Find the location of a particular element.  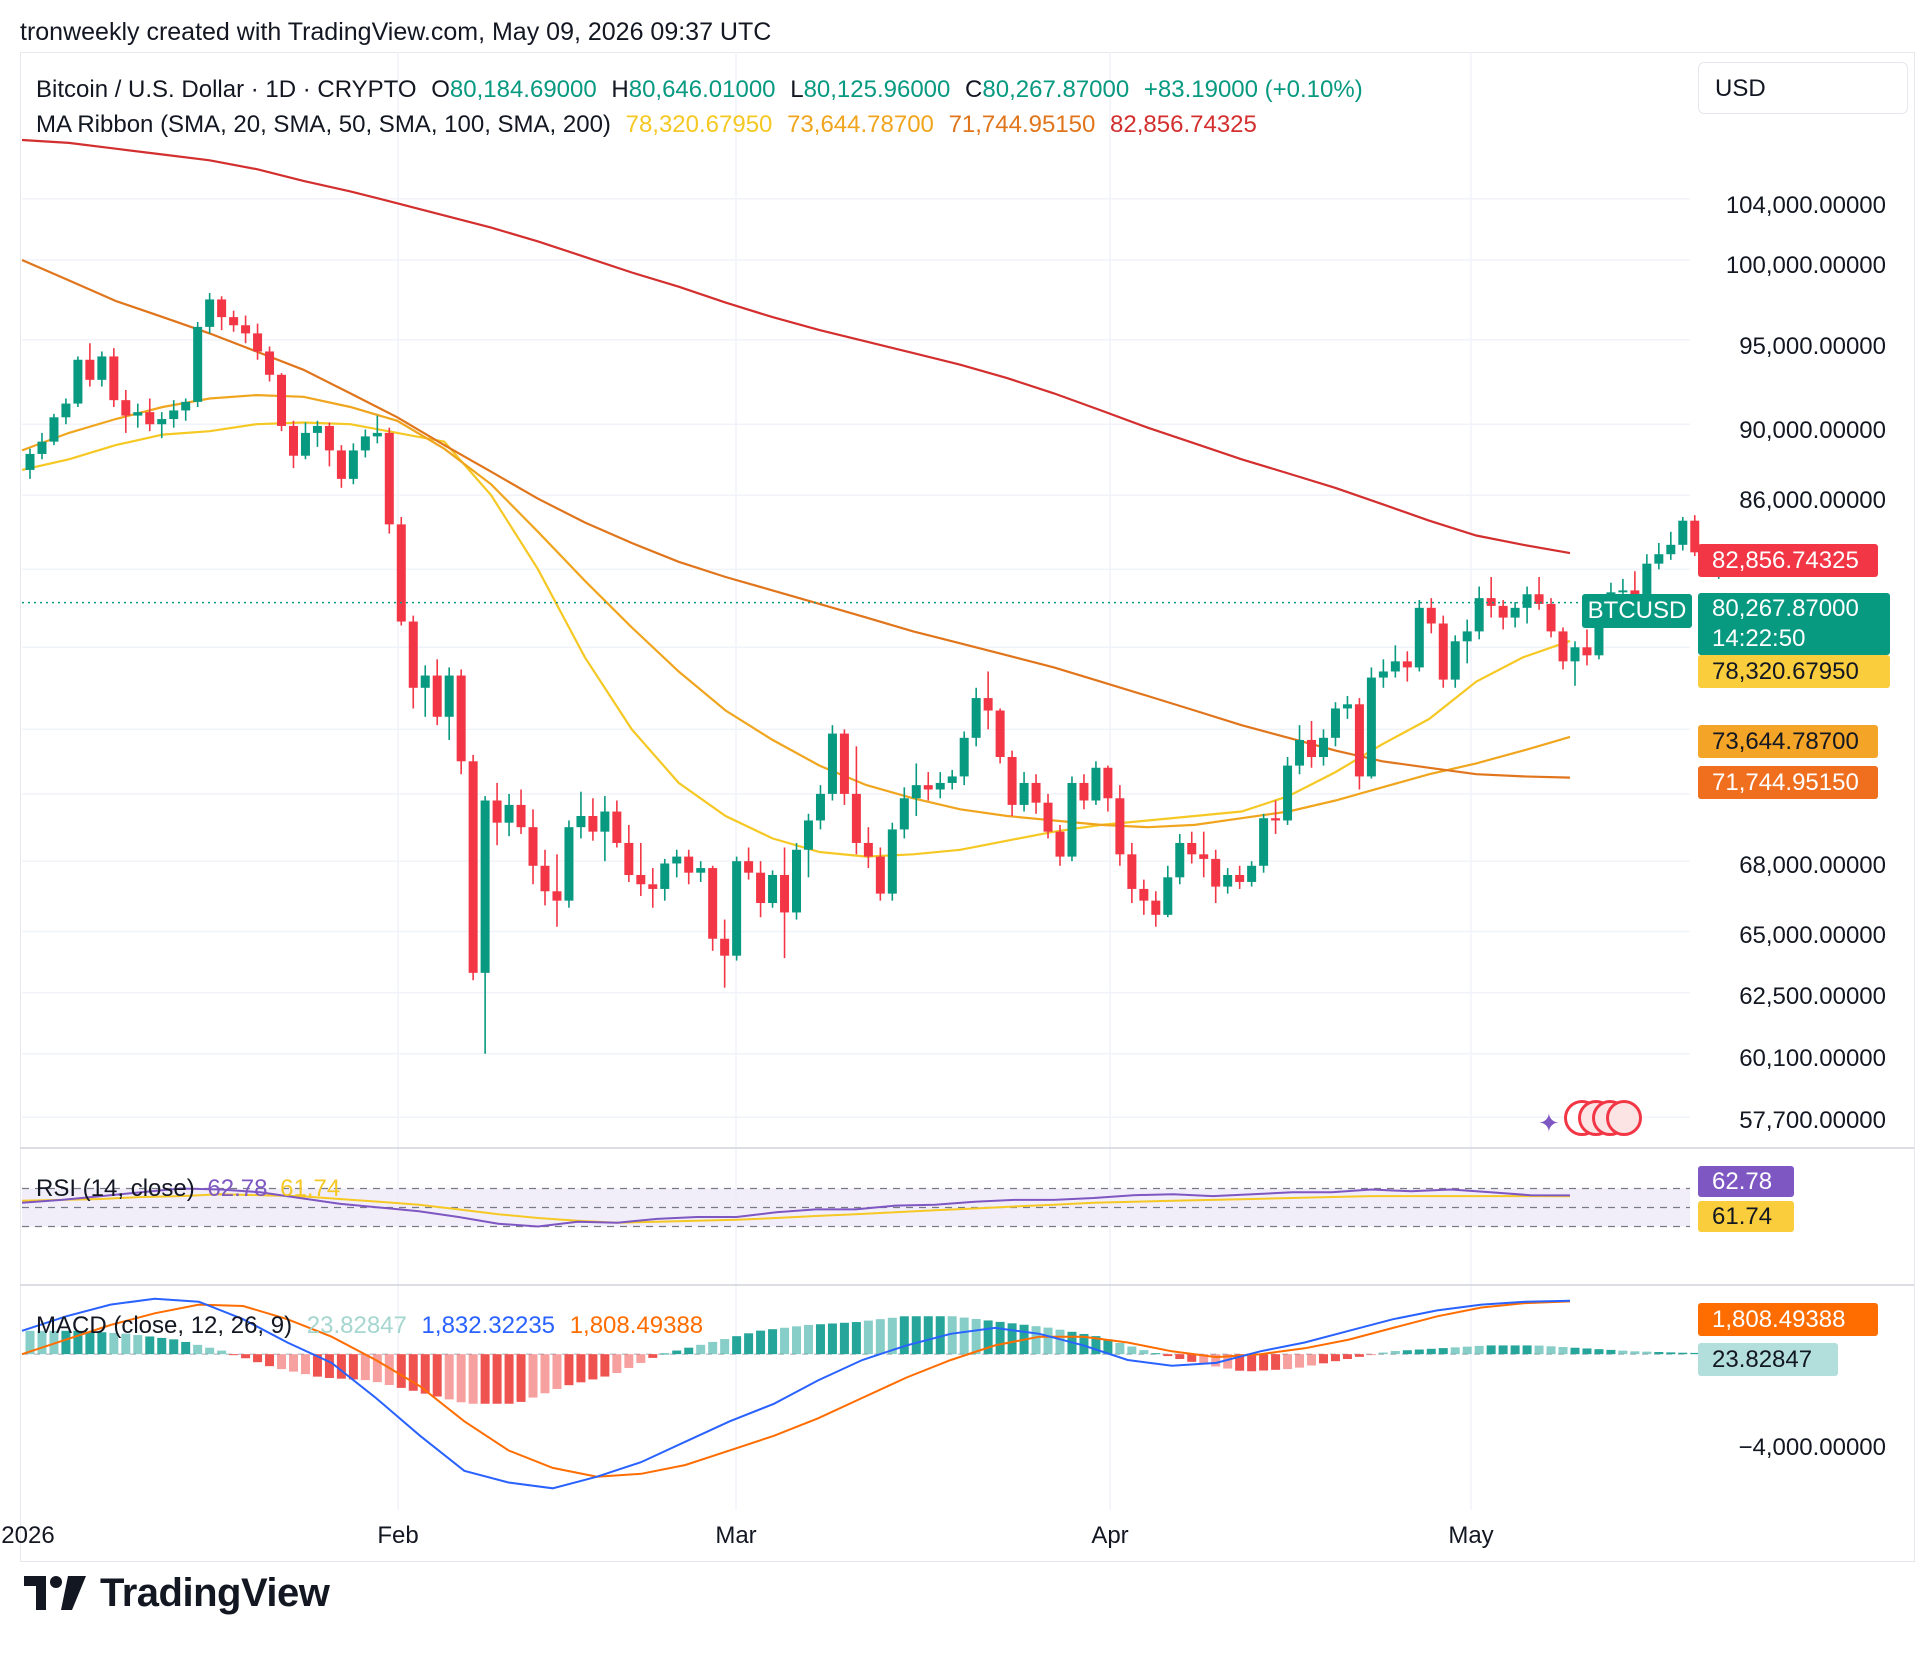

sma50-price-label: 73,644.78700 is located at coordinates (1788, 741).